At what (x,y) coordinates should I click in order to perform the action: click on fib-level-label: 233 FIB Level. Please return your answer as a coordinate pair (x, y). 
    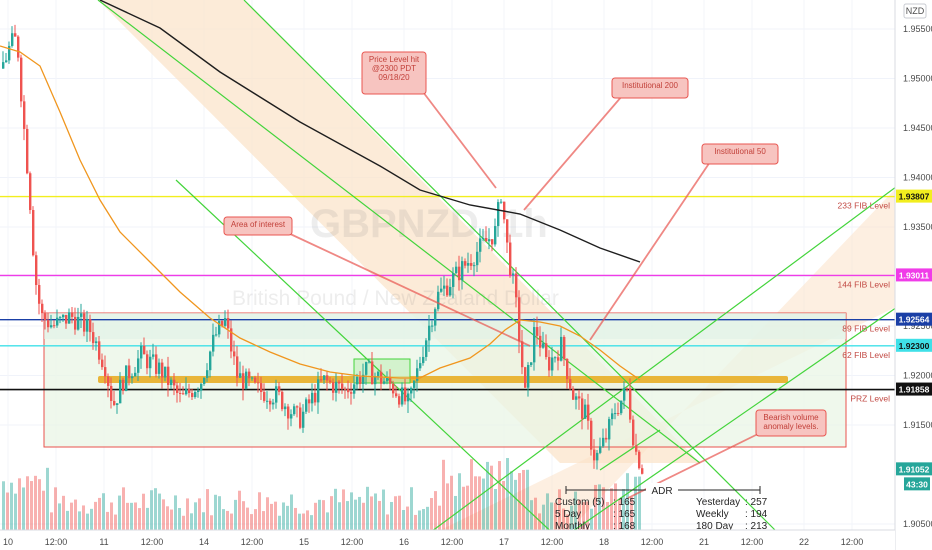
    Looking at the image, I should click on (864, 206).